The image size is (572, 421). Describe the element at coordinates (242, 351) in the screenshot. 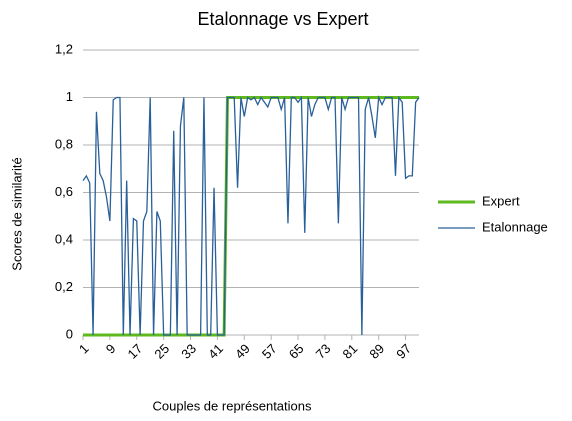

I see `x-tick-label: 49` at that location.